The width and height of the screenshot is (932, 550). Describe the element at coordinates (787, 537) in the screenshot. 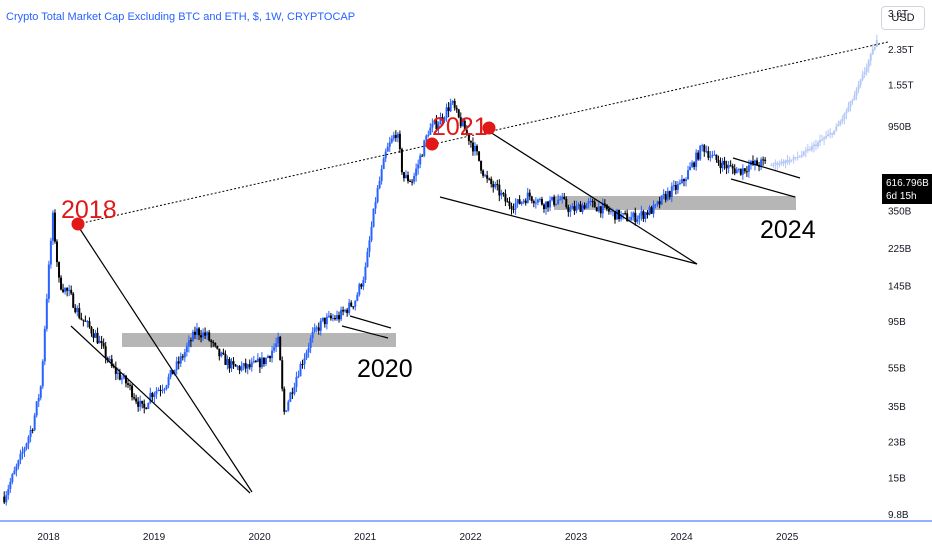

I see `x-tick-label: 2025` at that location.